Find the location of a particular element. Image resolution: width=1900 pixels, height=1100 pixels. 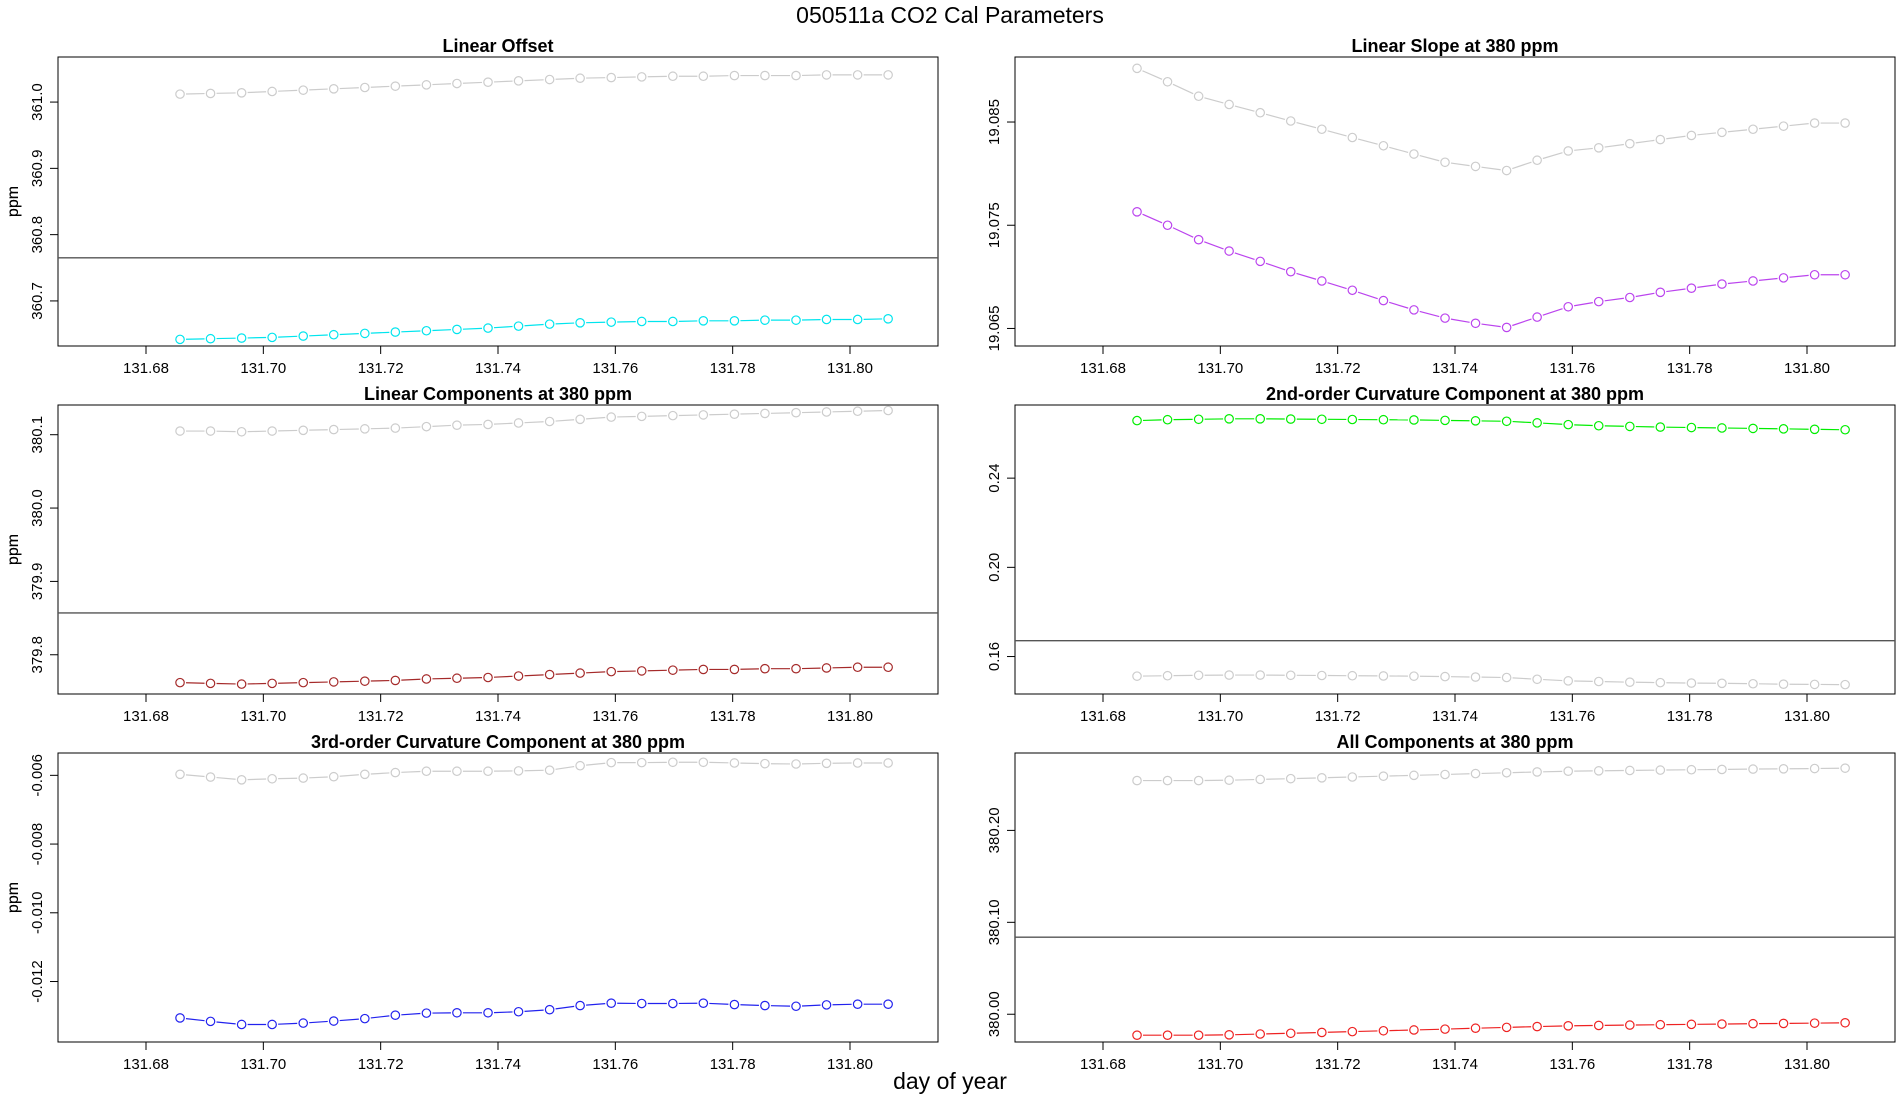

y-tick-label: -0.008 is located at coordinates (37, 844).